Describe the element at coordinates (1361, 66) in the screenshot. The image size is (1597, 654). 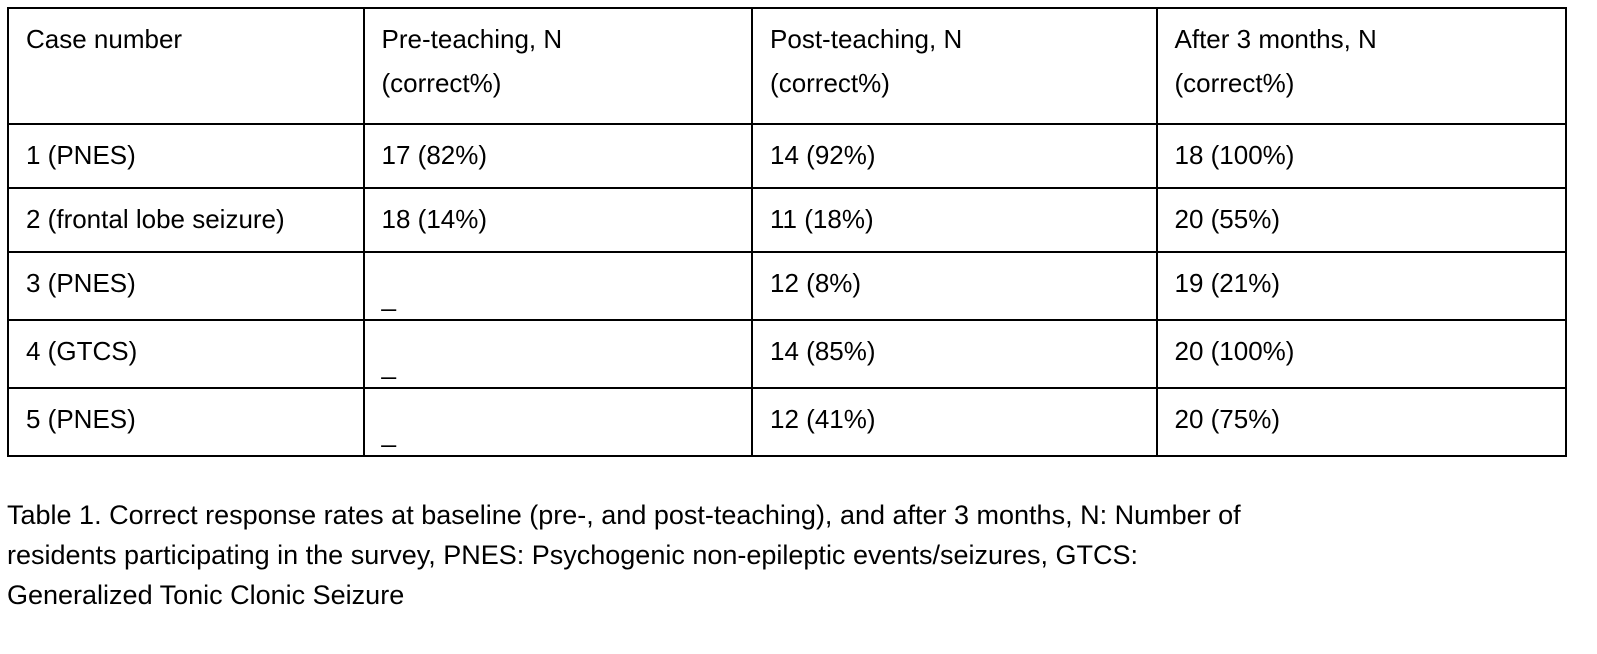
I see `header-after-3-months: After 3 months, N (correct%)` at that location.